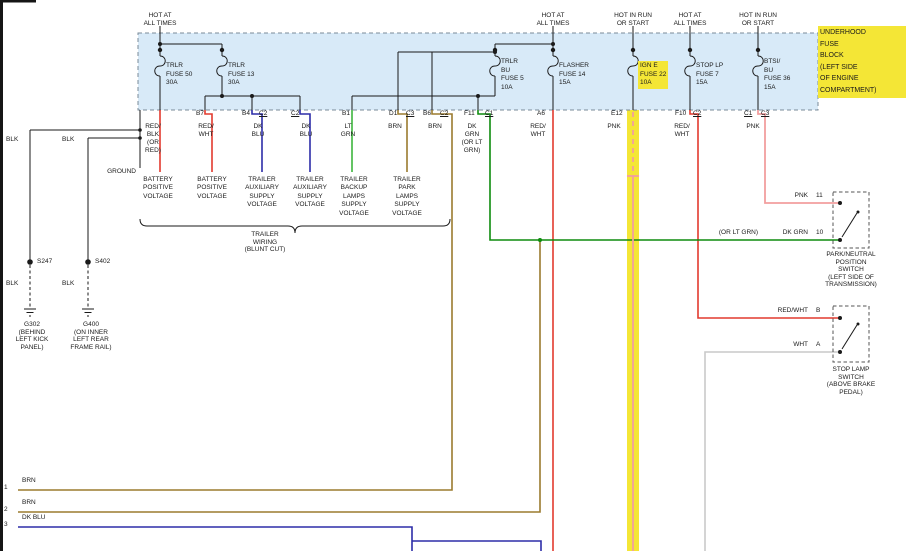 The image size is (907, 551). I want to click on feed-label-4: HOT AT ALL TIMES, so click(690, 19).